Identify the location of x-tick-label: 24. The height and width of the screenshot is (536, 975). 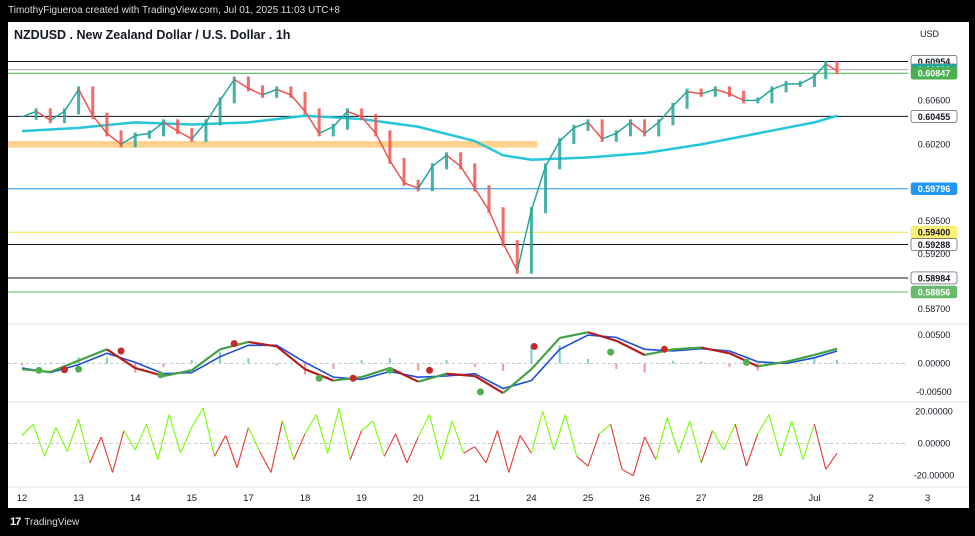
(531, 498).